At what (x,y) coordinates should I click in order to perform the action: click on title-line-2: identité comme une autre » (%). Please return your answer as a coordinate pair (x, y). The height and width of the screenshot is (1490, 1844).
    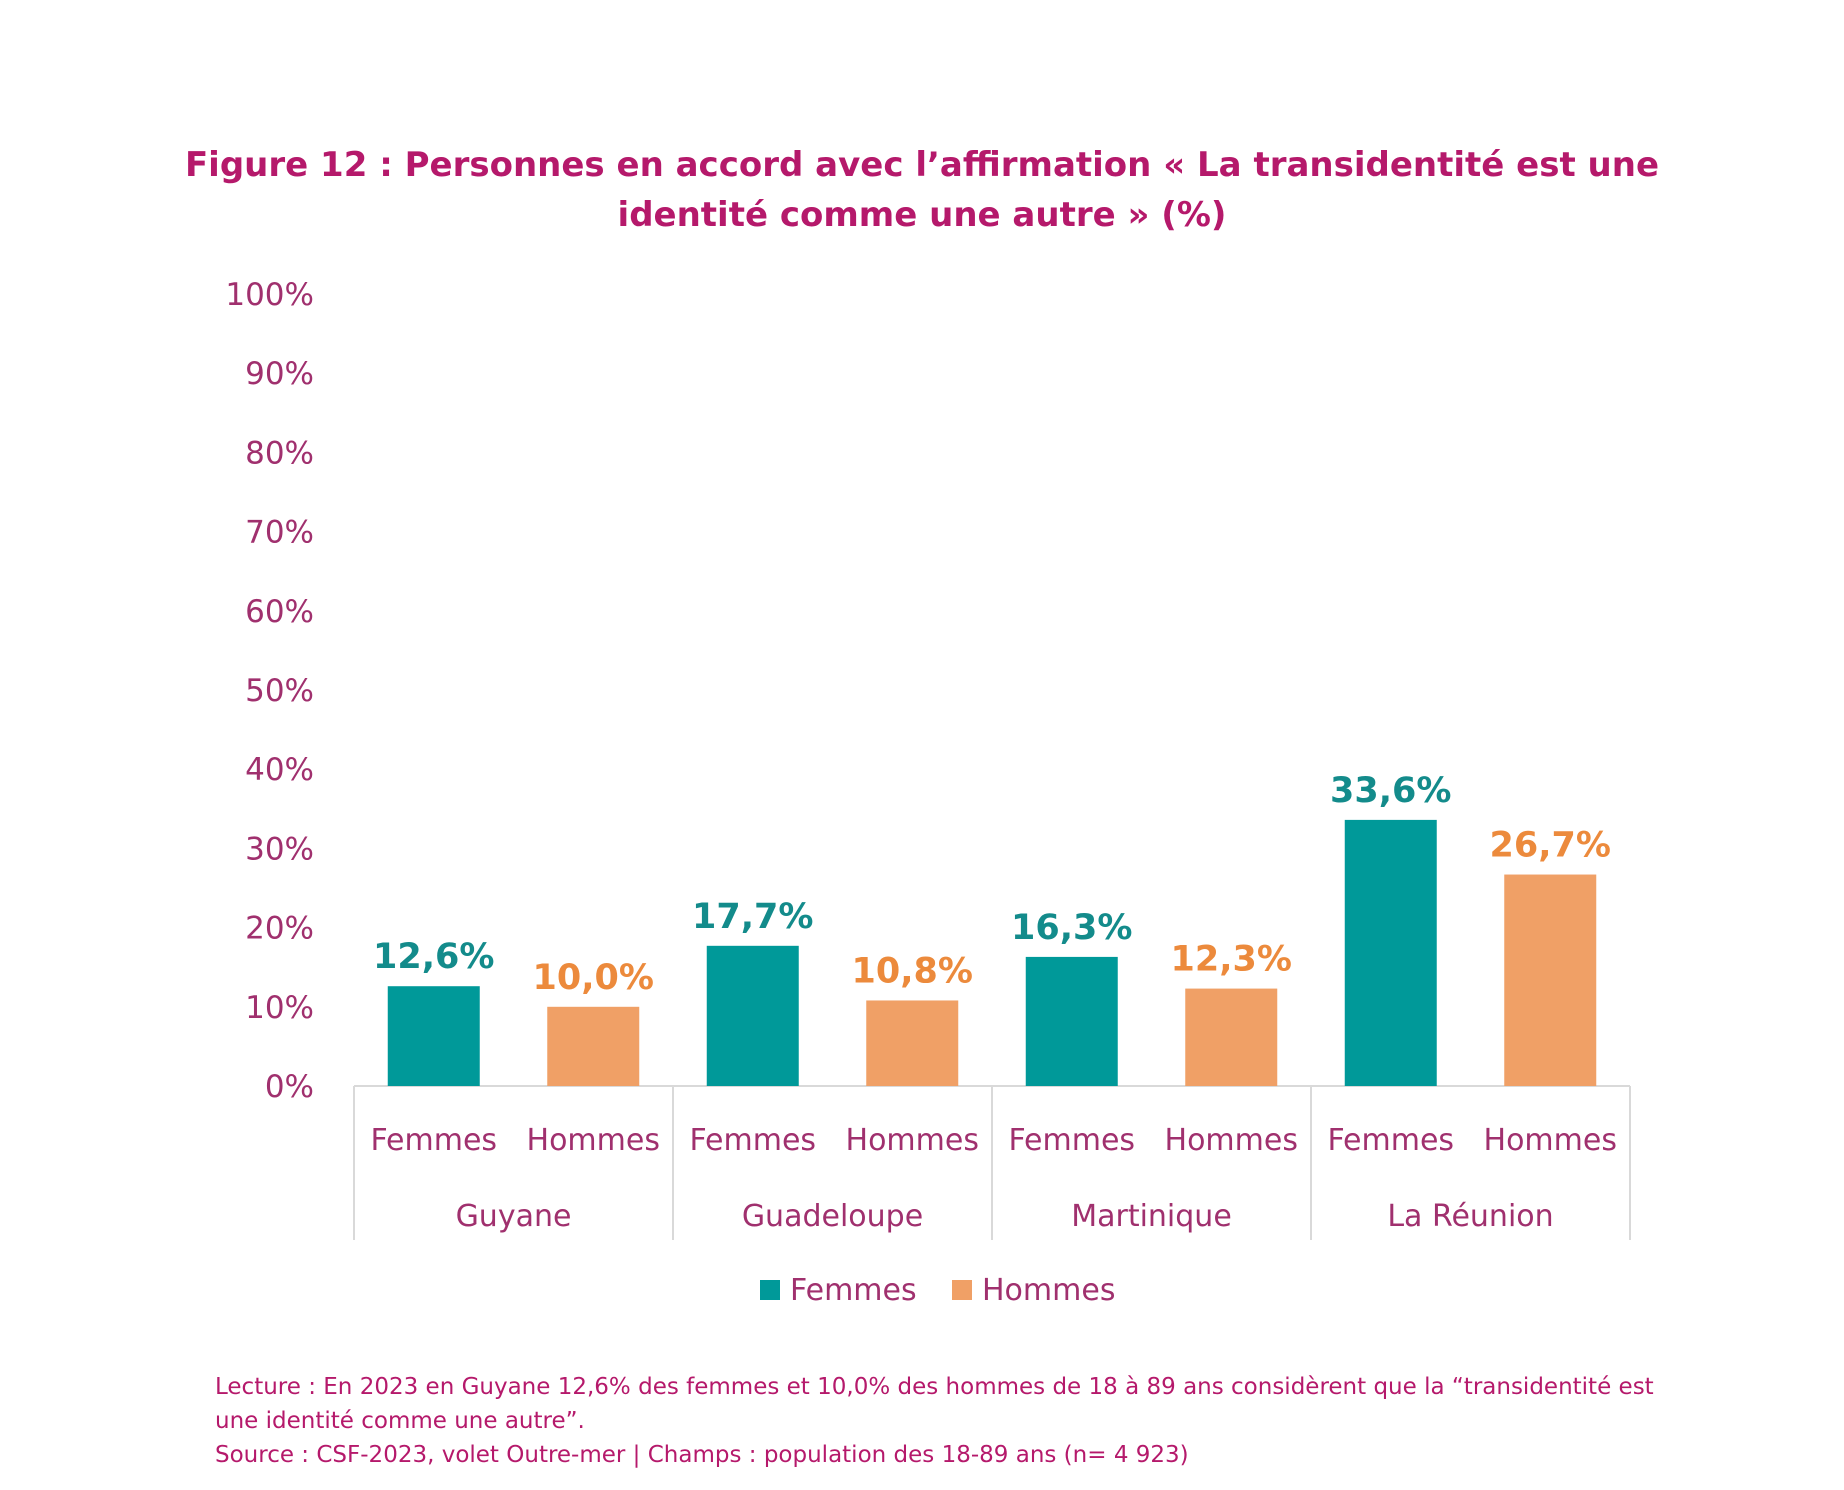
    Looking at the image, I should click on (922, 215).